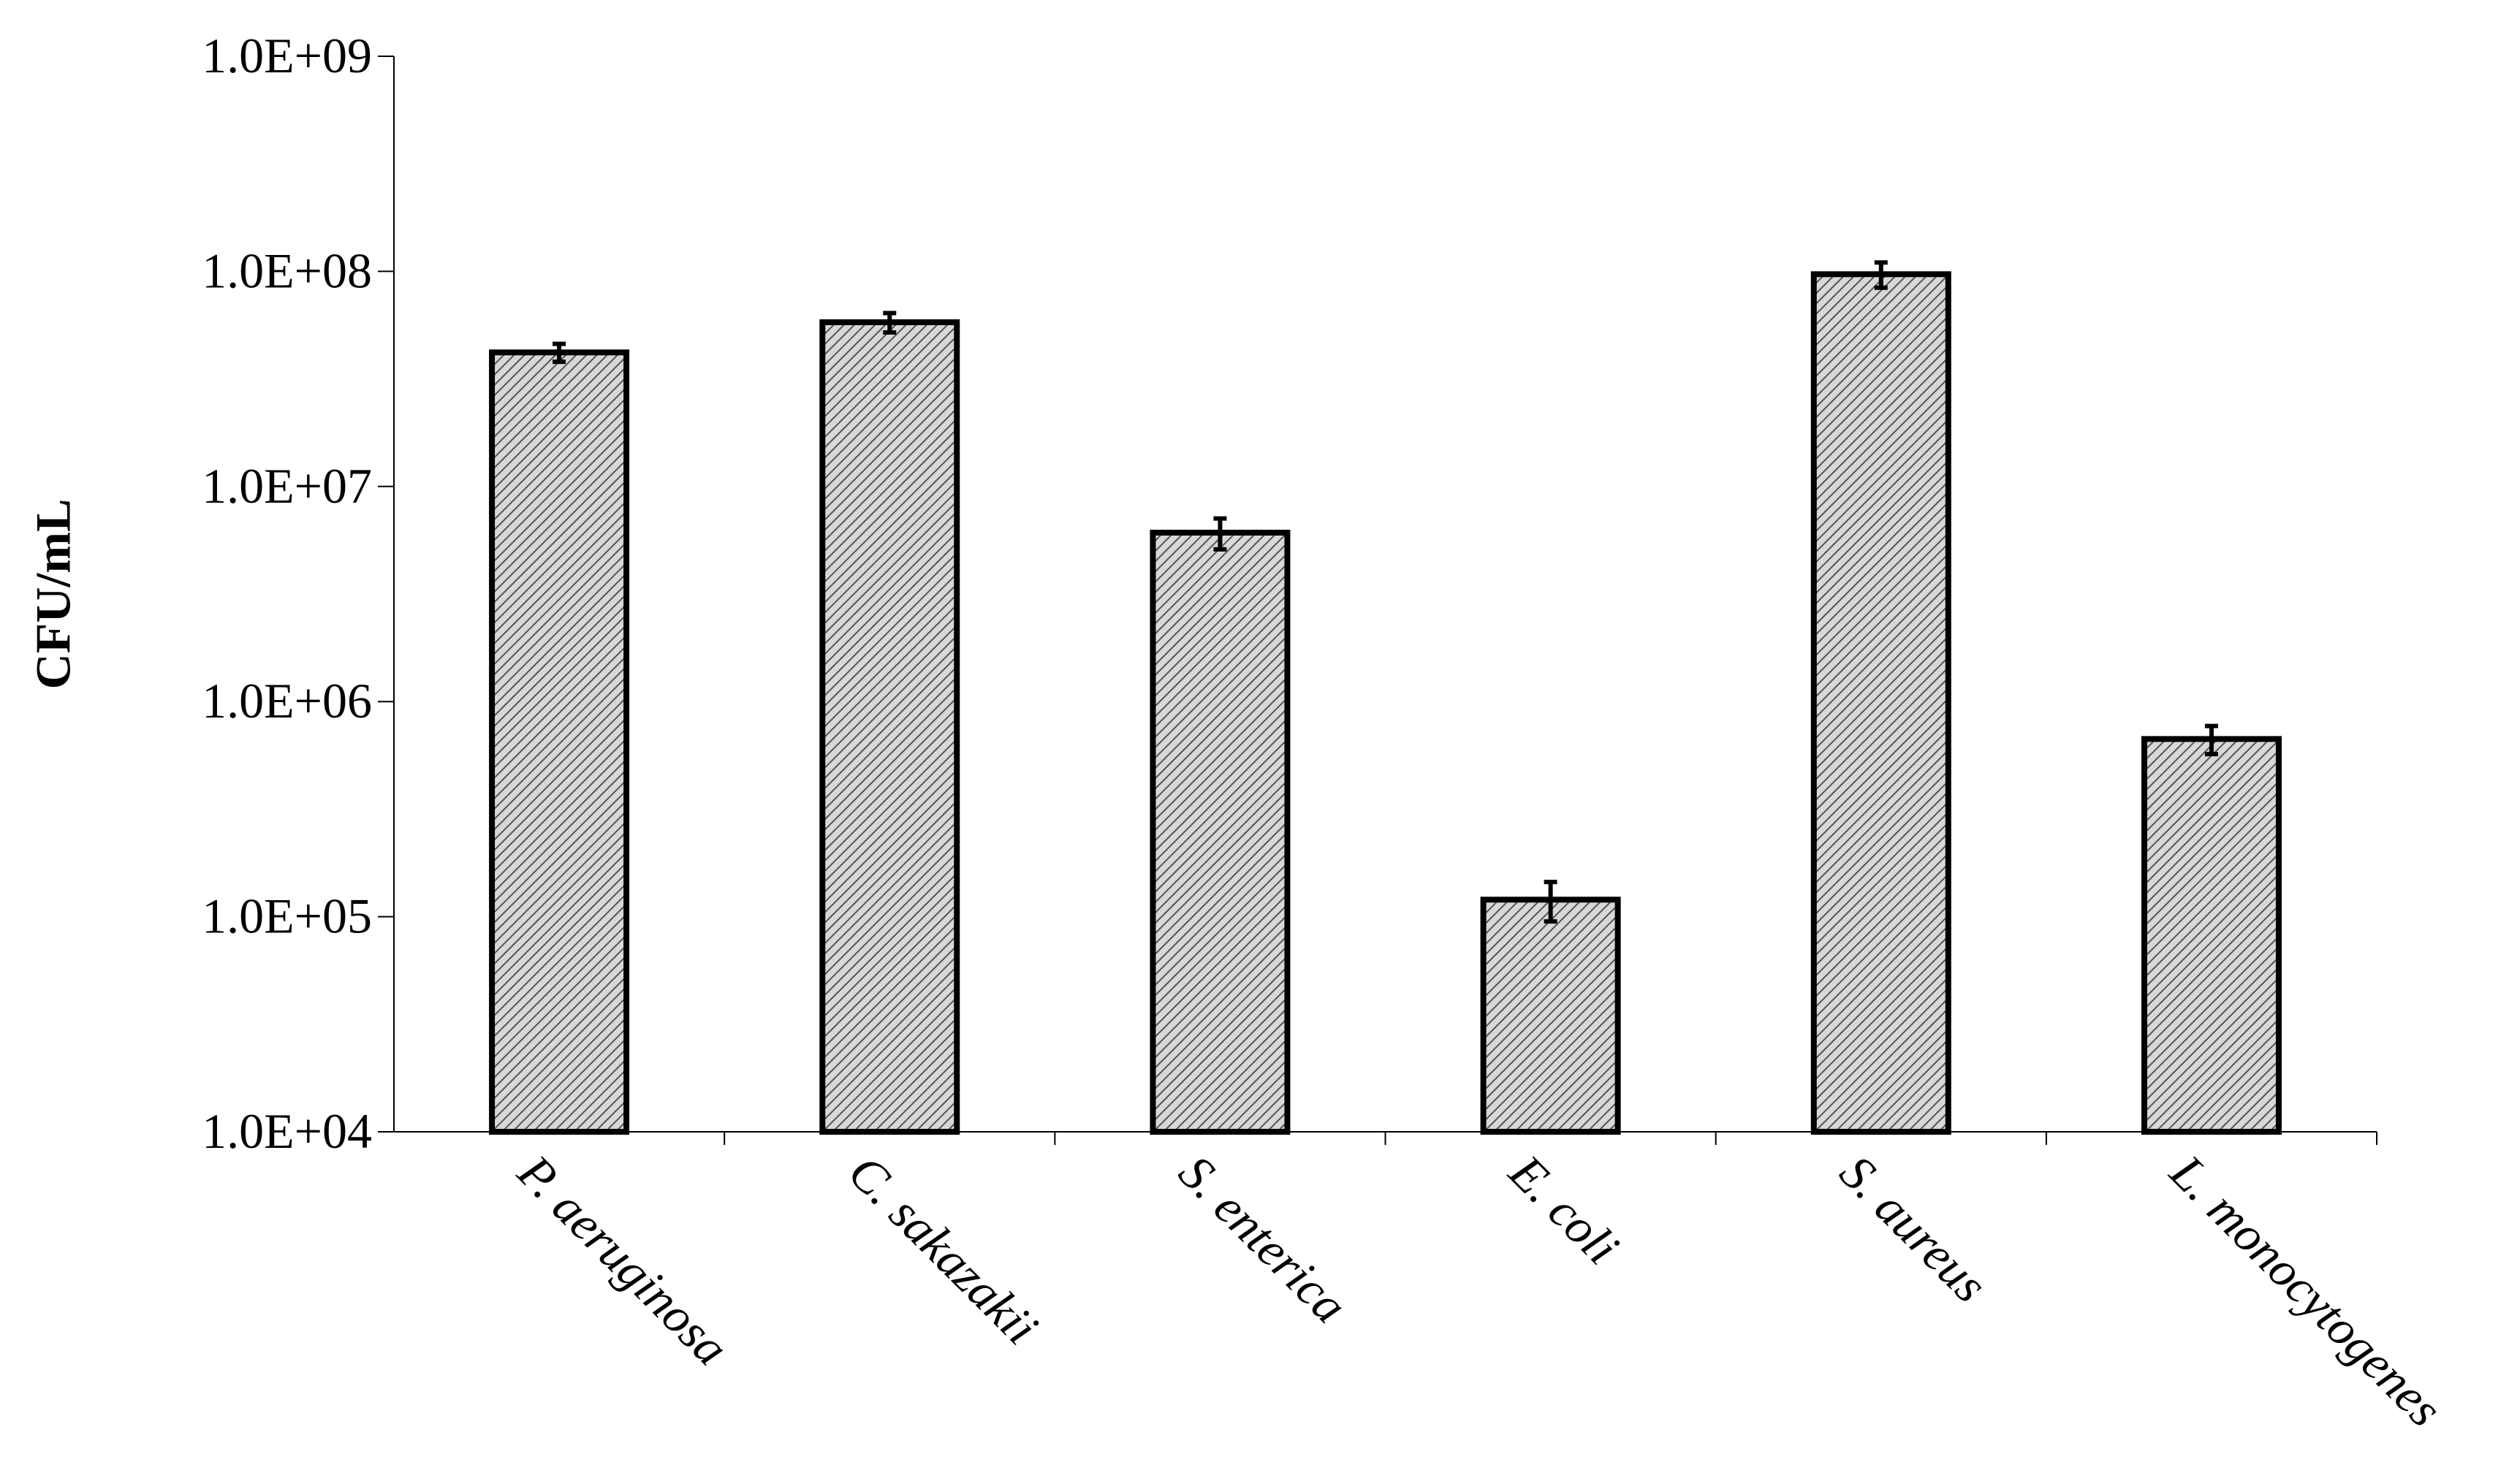  I want to click on x-tick-label: P. aeruginosa, so click(623, 1259).